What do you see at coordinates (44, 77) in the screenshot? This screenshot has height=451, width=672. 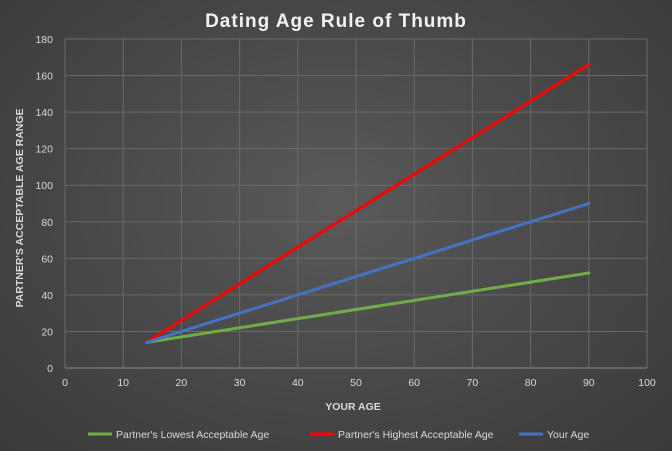 I see `y-tick-label: 160` at bounding box center [44, 77].